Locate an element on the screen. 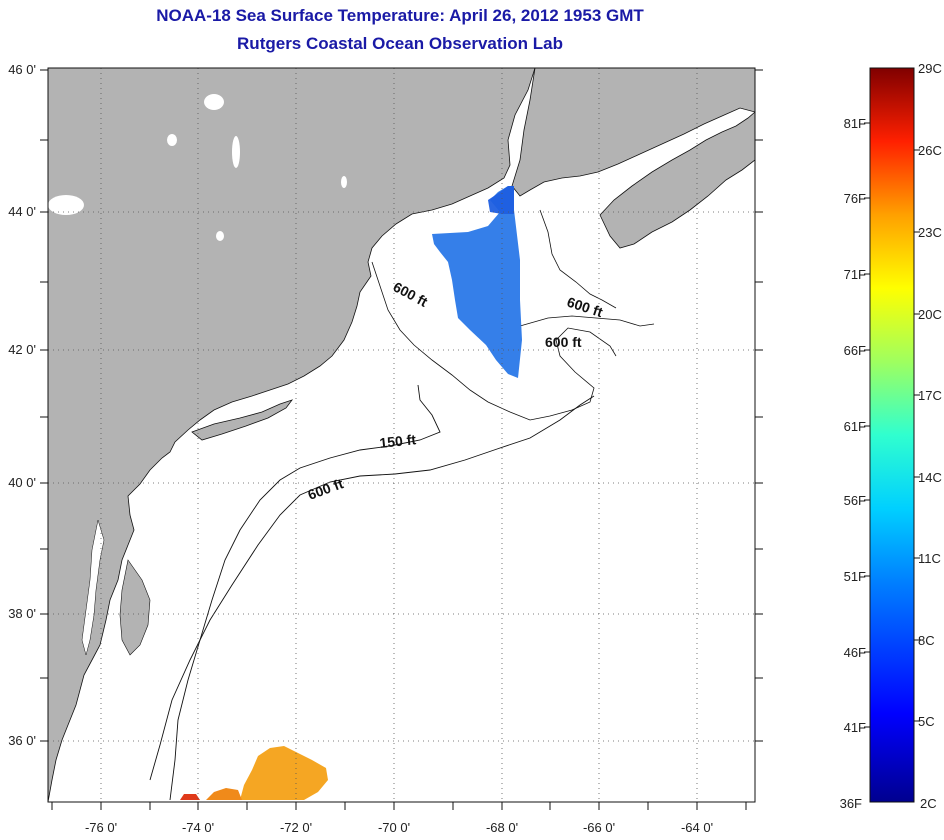 The height and width of the screenshot is (840, 944). lon-label: -68 0' is located at coordinates (502, 827).